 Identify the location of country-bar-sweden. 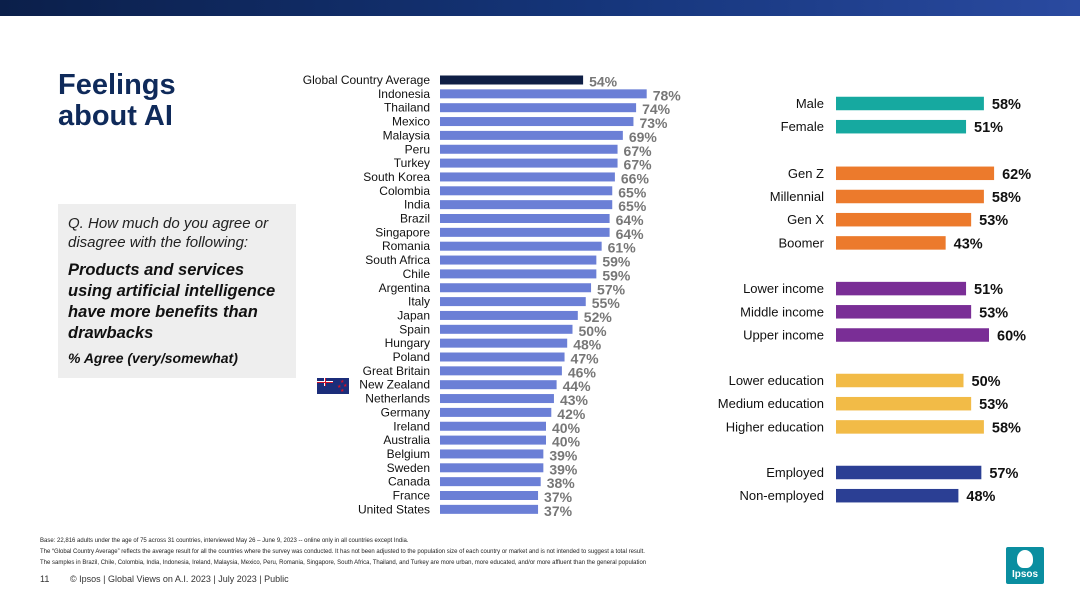
(492, 468).